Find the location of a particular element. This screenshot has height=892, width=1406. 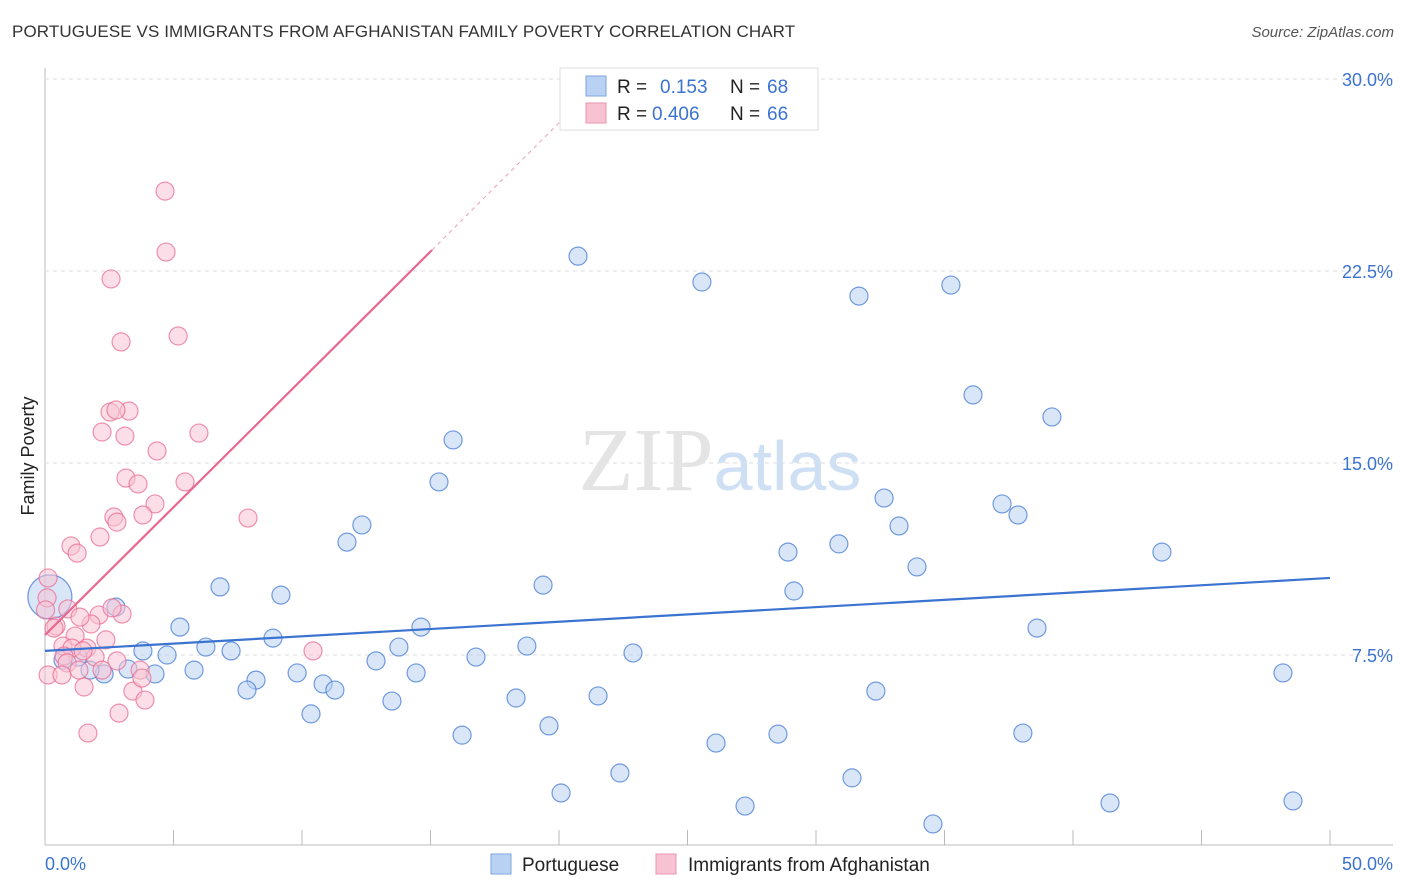

x-tick-label: 0.0% is located at coordinates (65, 864).